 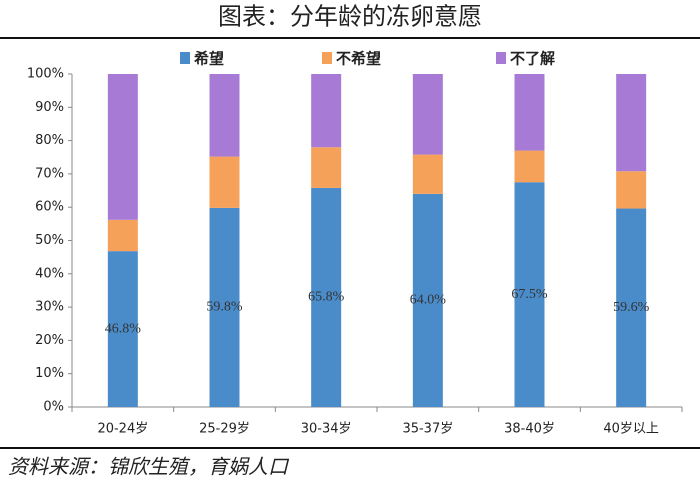 What do you see at coordinates (532, 59) in the screenshot?
I see `legend-label: 不了解` at bounding box center [532, 59].